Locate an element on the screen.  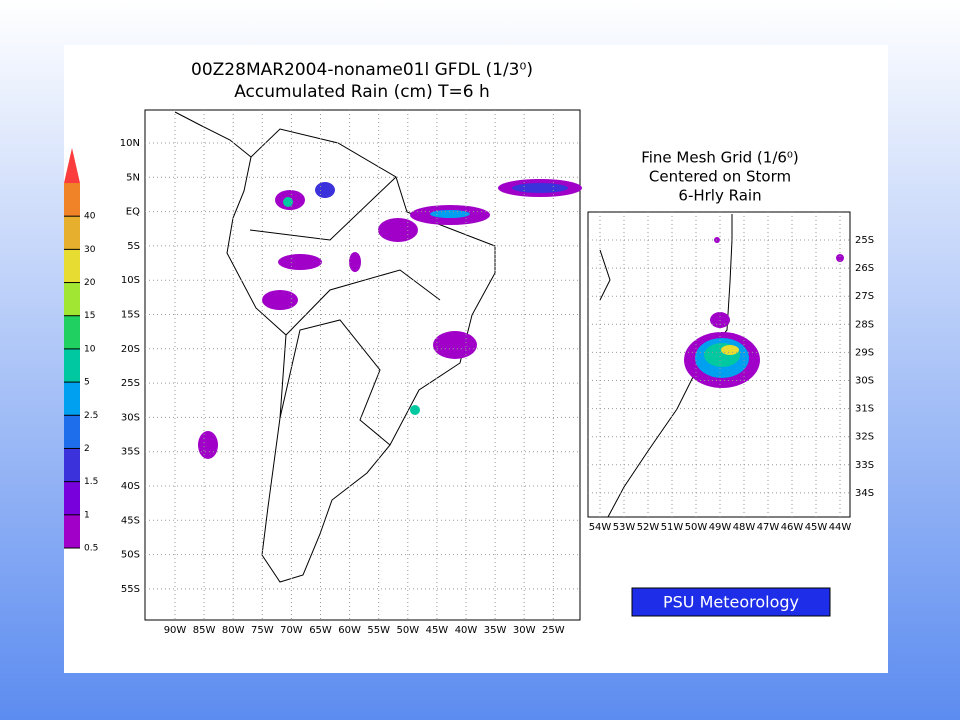
lon-label: 44W is located at coordinates (840, 527).